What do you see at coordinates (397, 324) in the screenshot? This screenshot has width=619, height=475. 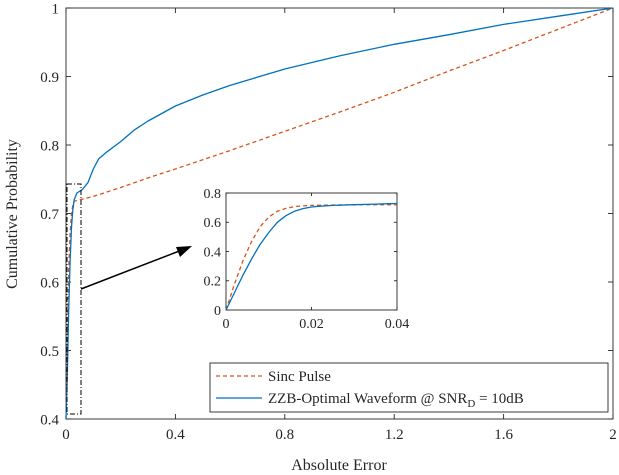 I see `inset-x-tick-label: 0.04` at bounding box center [397, 324].